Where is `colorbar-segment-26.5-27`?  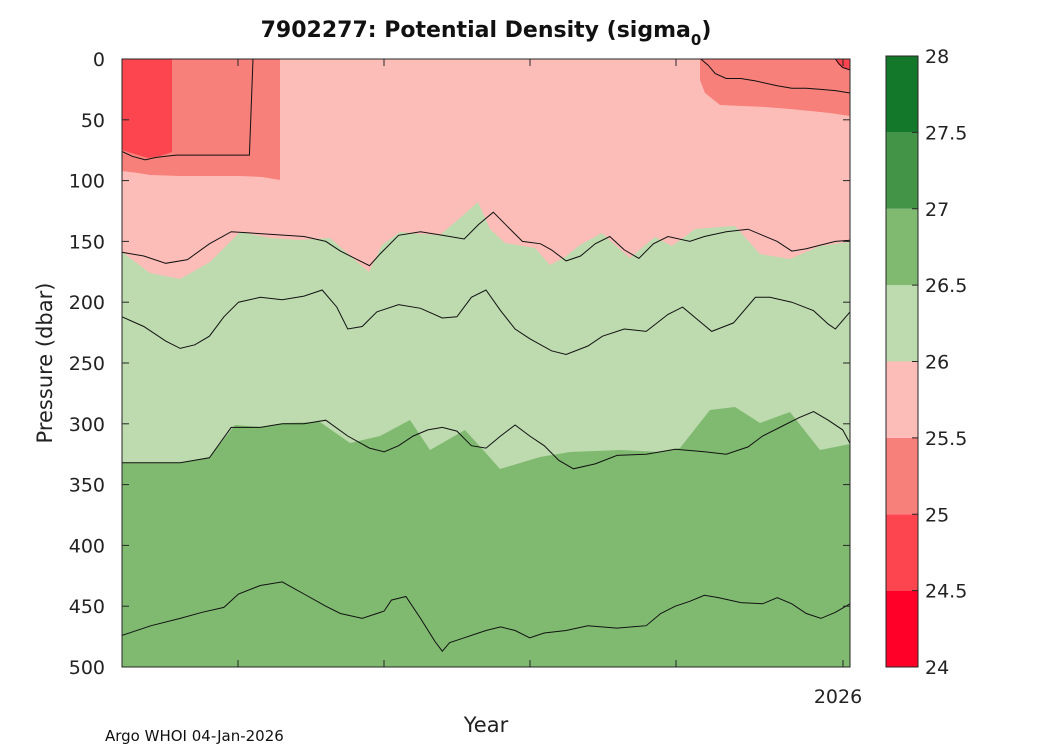 colorbar-segment-26.5-27 is located at coordinates (902, 247).